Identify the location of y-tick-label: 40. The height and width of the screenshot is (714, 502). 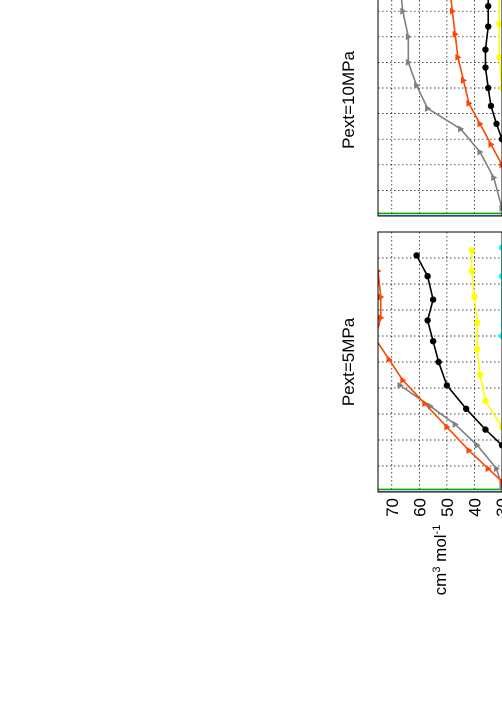
(474, 507).